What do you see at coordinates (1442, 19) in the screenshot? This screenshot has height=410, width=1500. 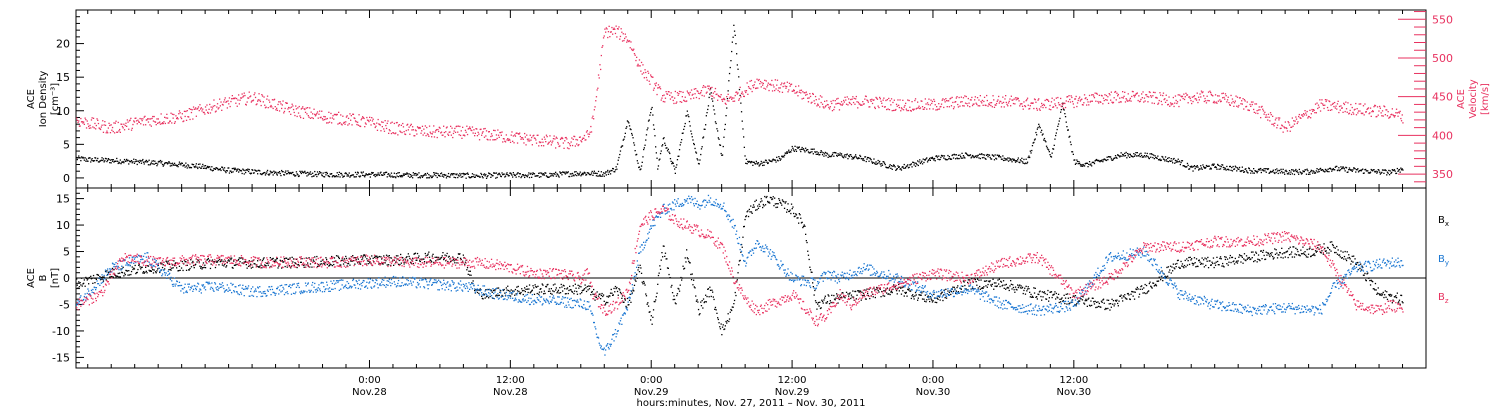 I see `velocity-tick-label: 550` at bounding box center [1442, 19].